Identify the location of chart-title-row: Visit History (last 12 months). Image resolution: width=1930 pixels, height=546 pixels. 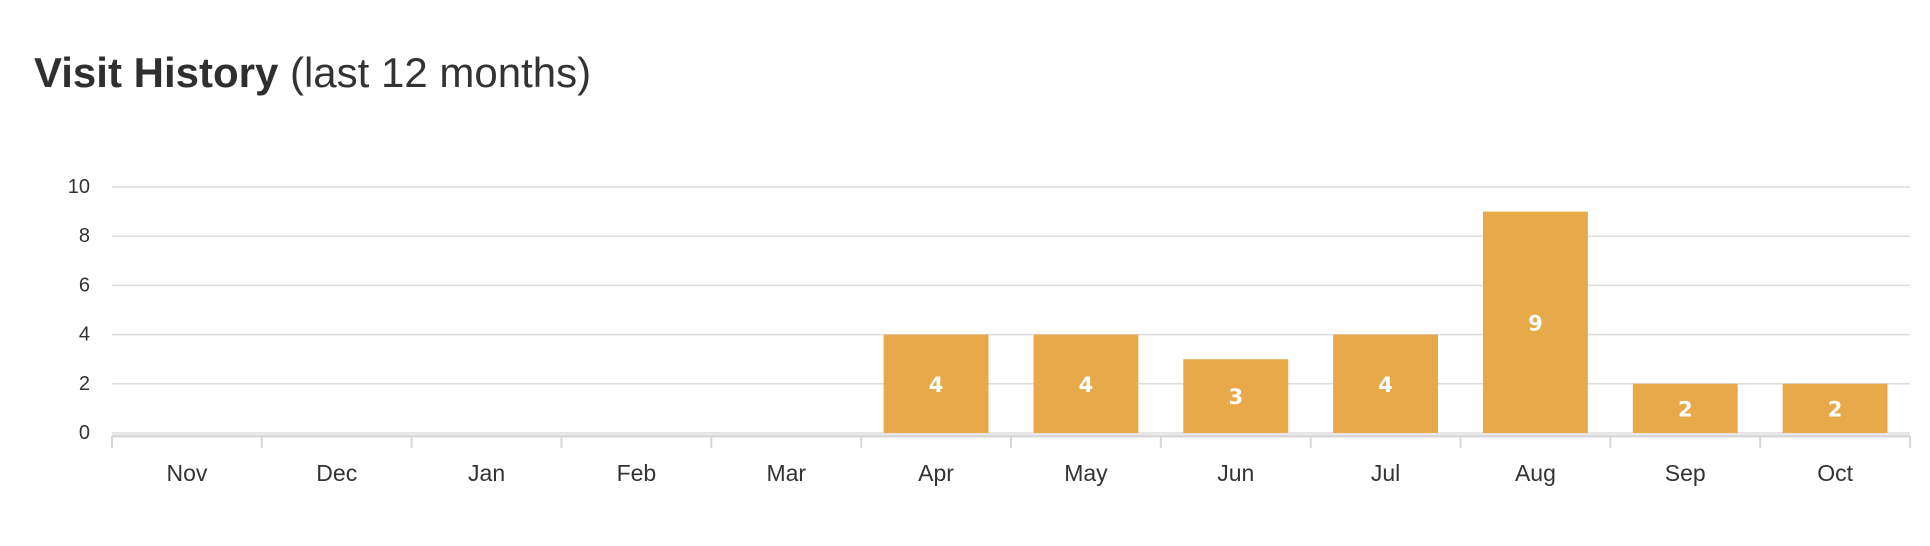
(312, 73).